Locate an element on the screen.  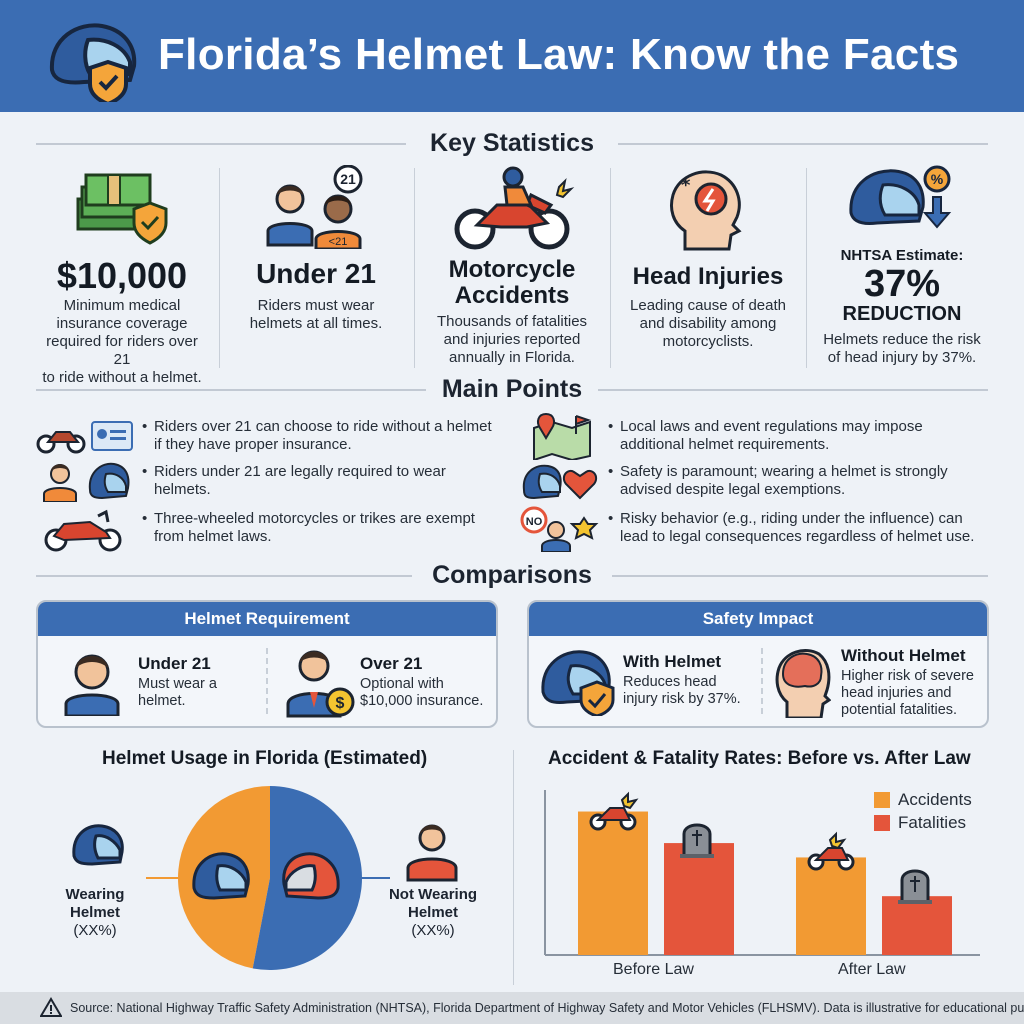
section-key-statistics: Key Statistics is located at coordinates (512, 144).